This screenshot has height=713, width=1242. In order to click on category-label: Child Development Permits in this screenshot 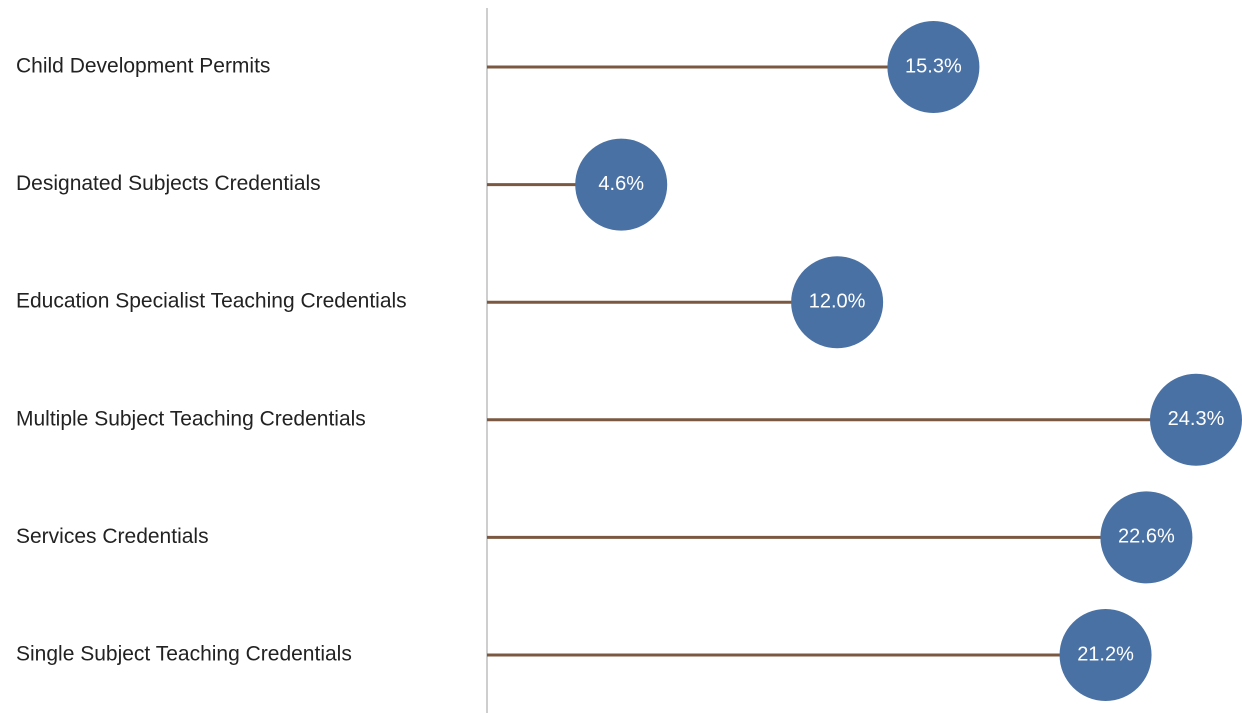, I will do `click(143, 66)`.